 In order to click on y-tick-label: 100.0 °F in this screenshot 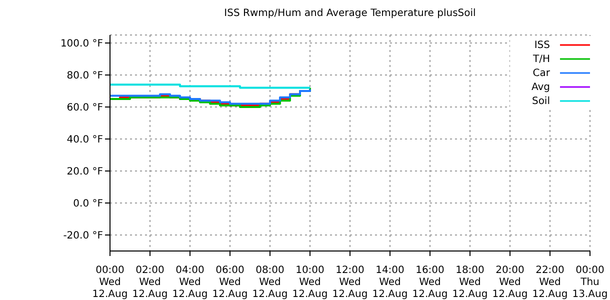, I will do `click(82, 44)`.